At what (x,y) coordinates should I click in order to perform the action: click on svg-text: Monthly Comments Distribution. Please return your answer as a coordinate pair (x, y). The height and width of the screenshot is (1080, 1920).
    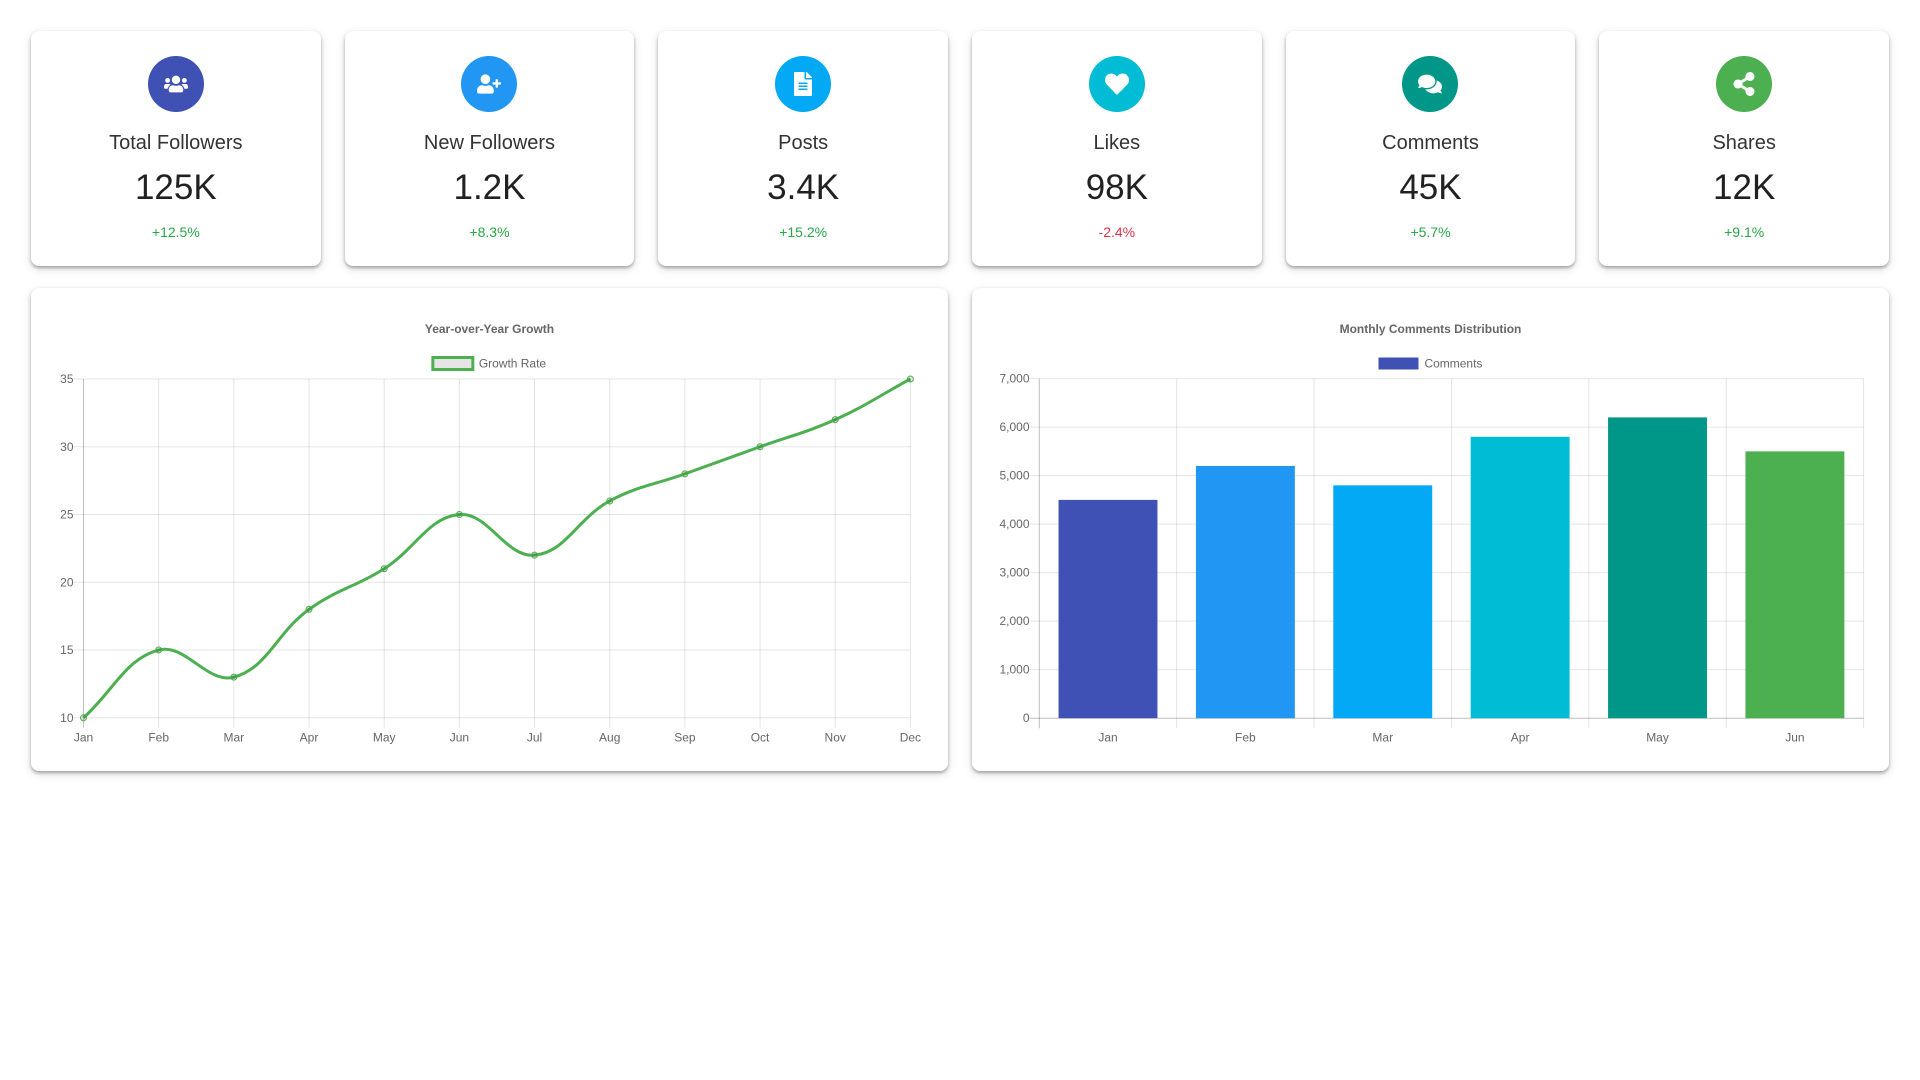
    Looking at the image, I should click on (1431, 329).